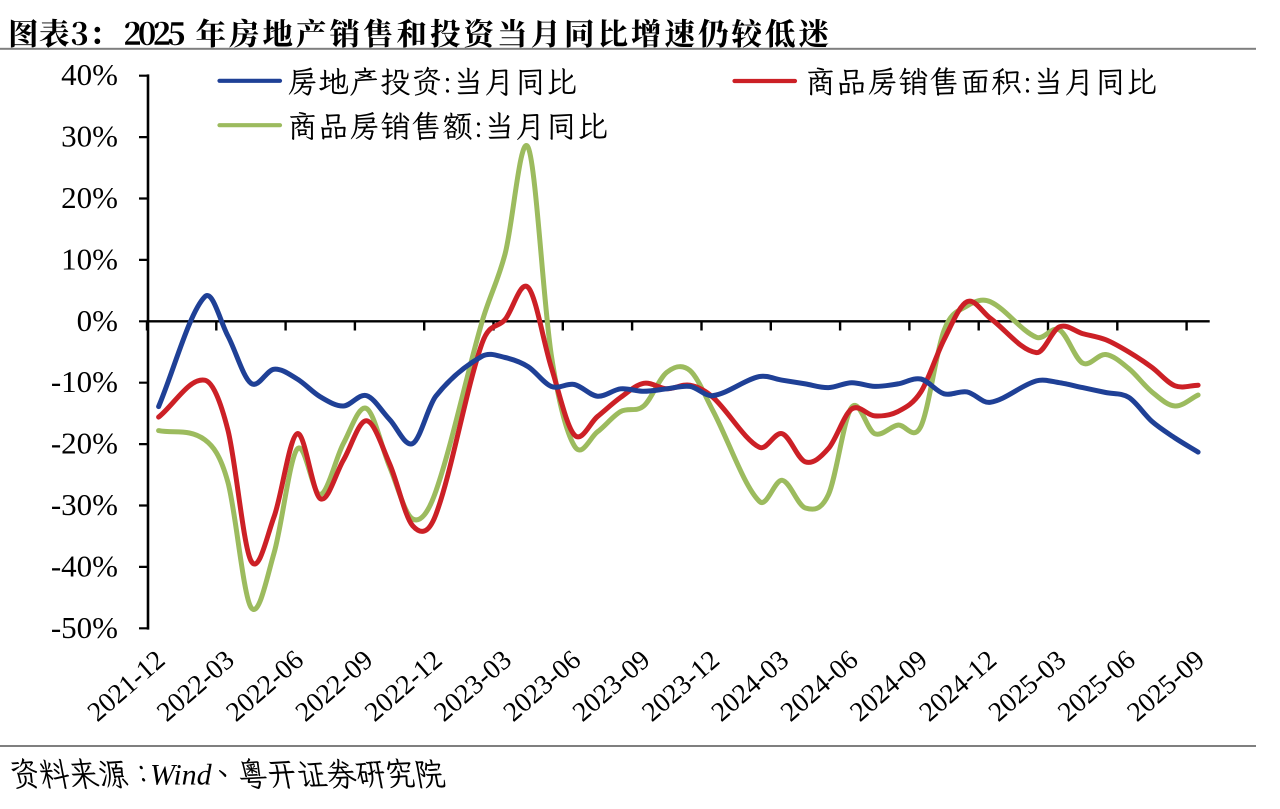  Describe the element at coordinates (89, 197) in the screenshot. I see `svg-text: 20%` at that location.